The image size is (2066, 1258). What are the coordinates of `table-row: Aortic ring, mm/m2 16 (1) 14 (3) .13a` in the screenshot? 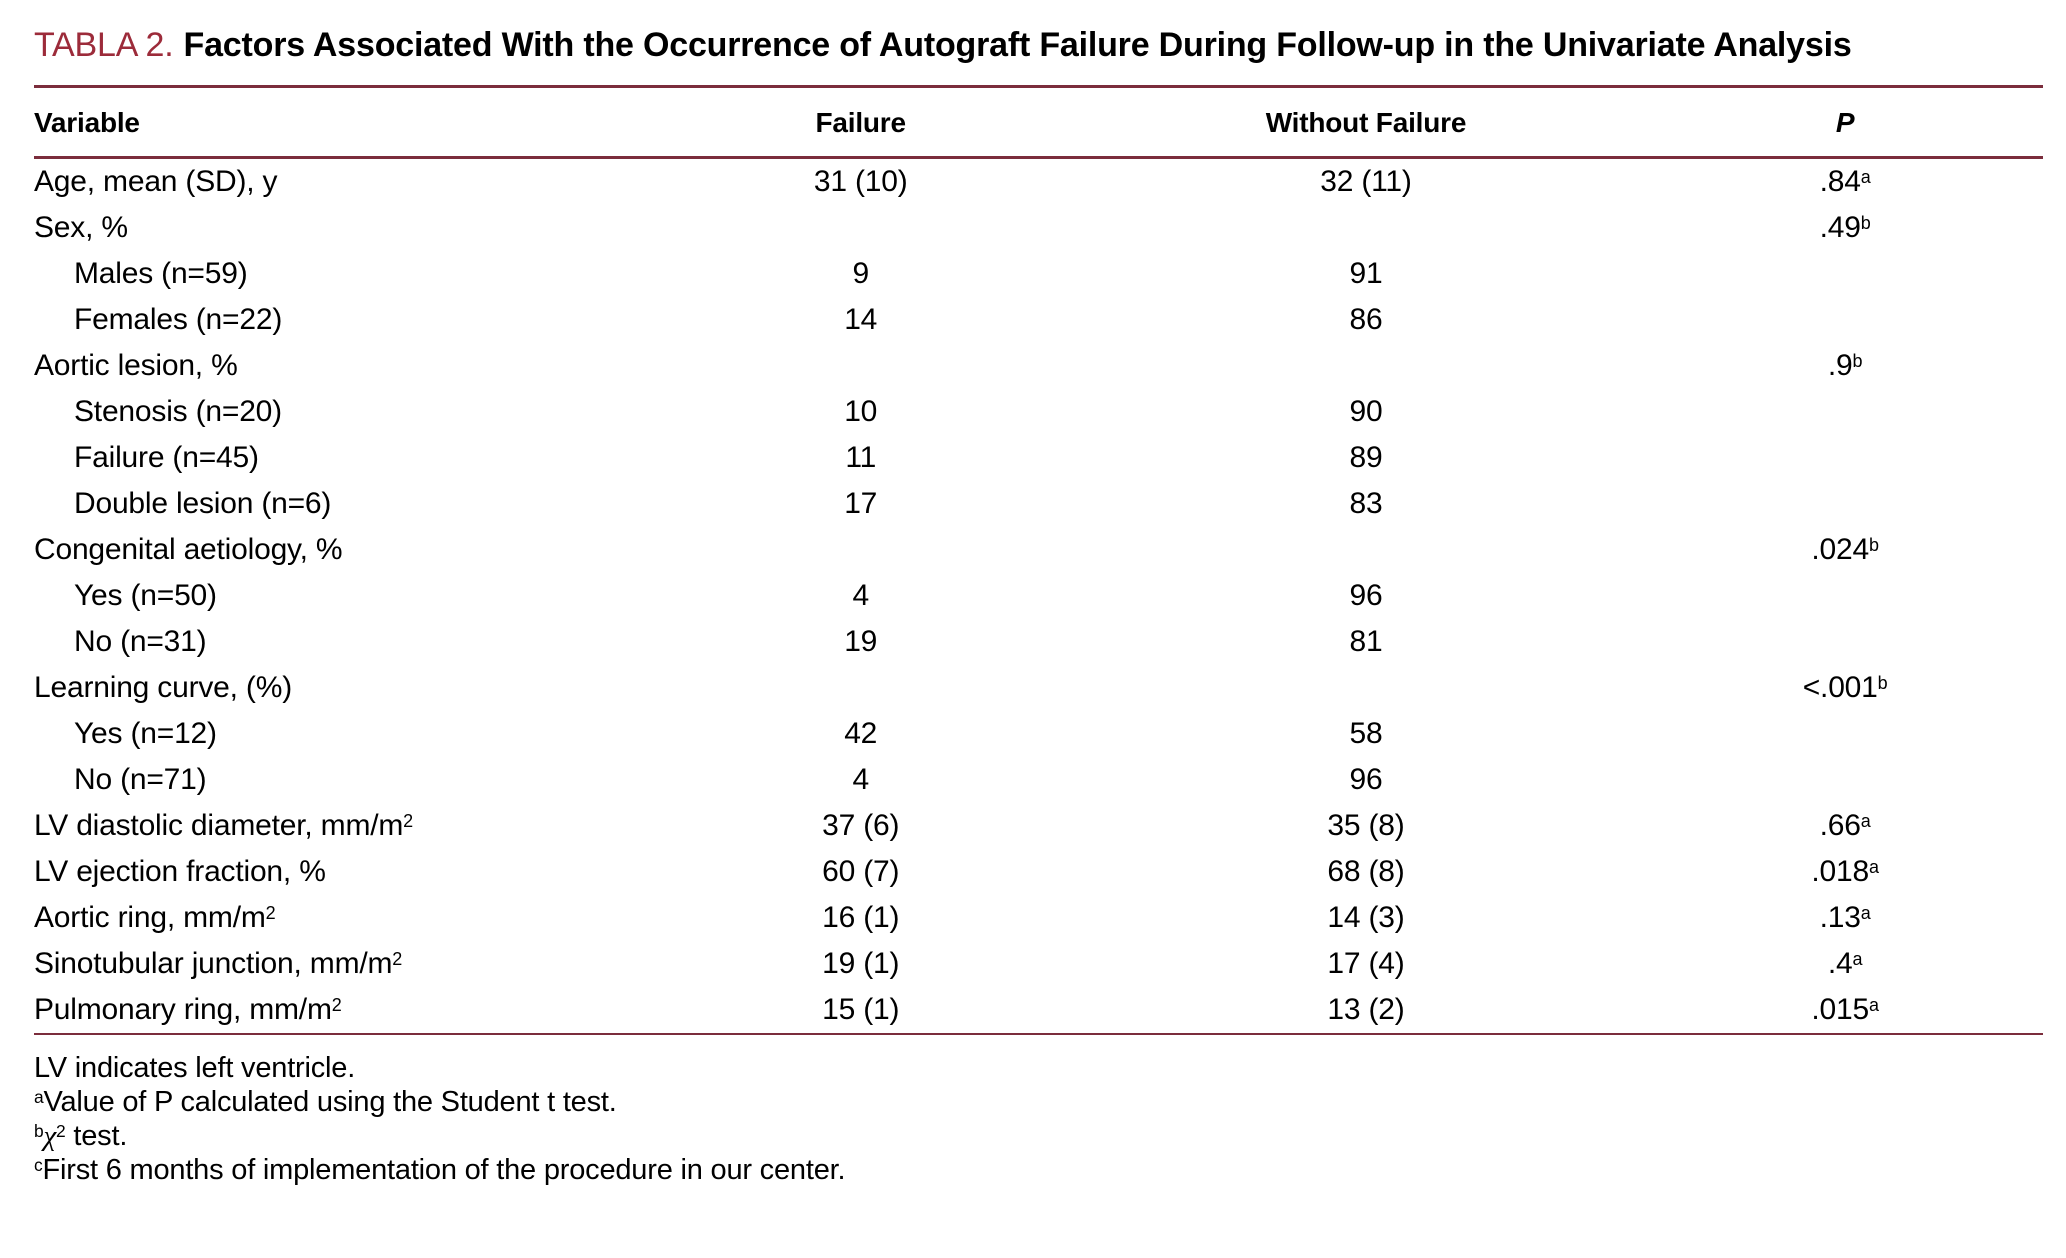 It's located at (1038, 918).